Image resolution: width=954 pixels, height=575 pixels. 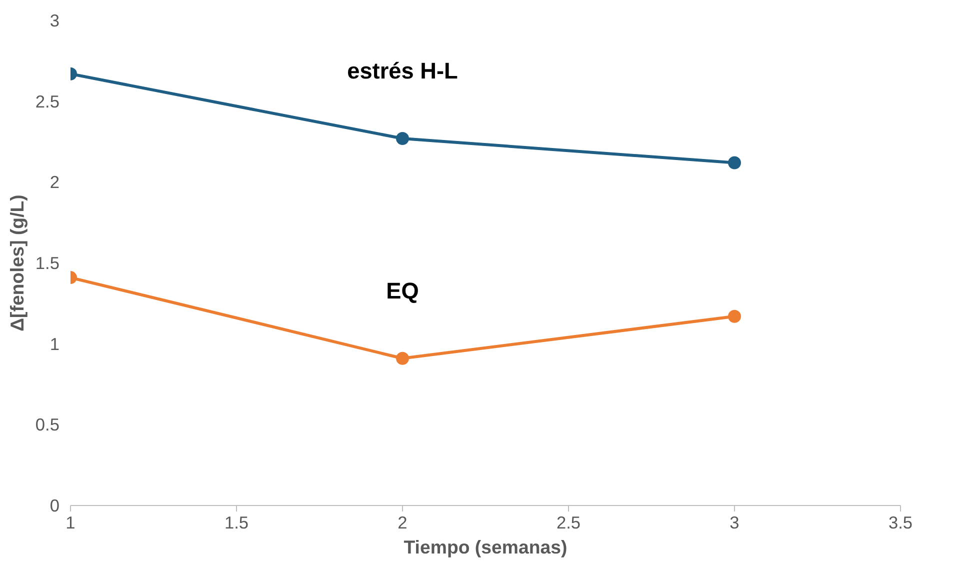 I want to click on text: EQ, so click(x=402, y=290).